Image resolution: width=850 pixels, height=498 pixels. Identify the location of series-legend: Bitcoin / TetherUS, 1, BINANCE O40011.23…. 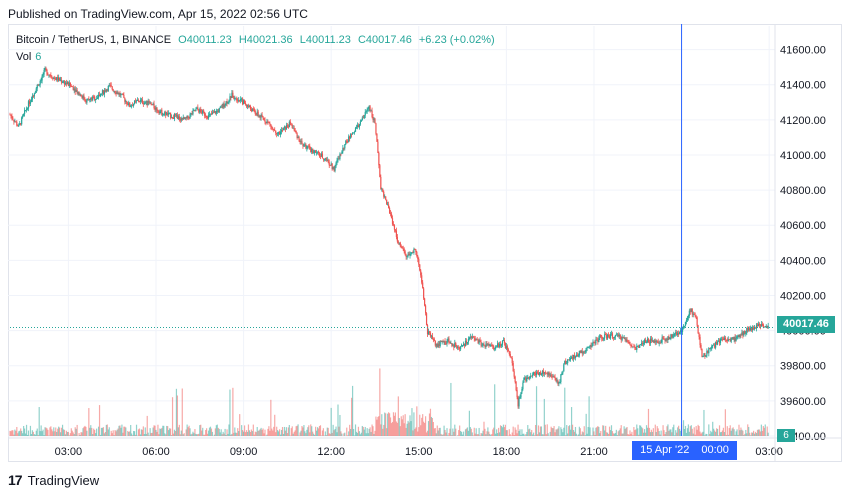
(257, 40).